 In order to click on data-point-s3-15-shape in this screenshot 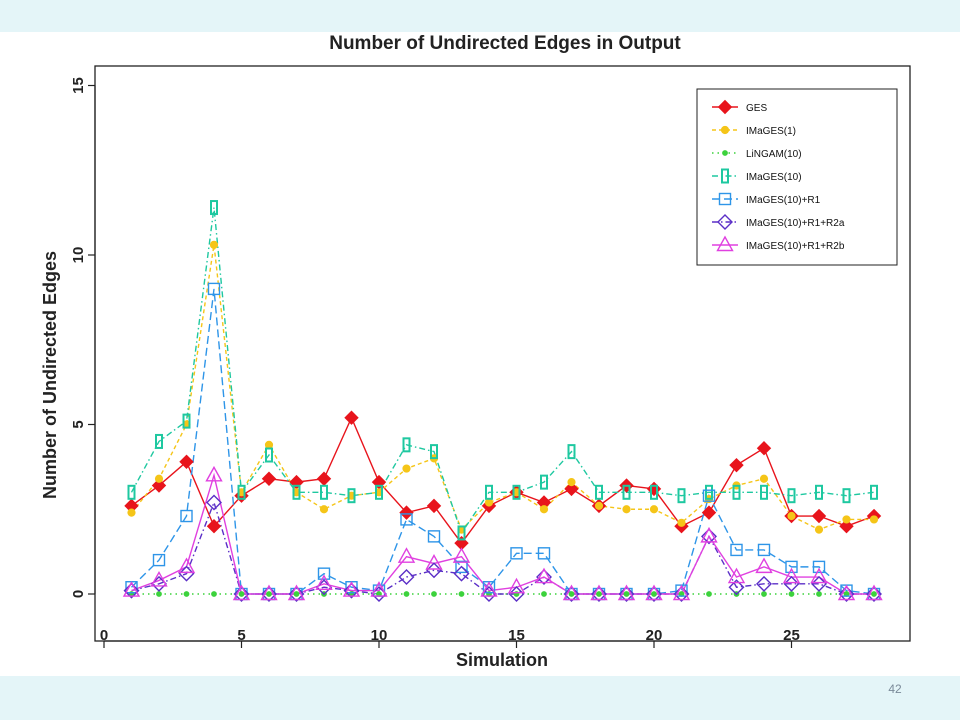, I will do `click(544, 482)`.